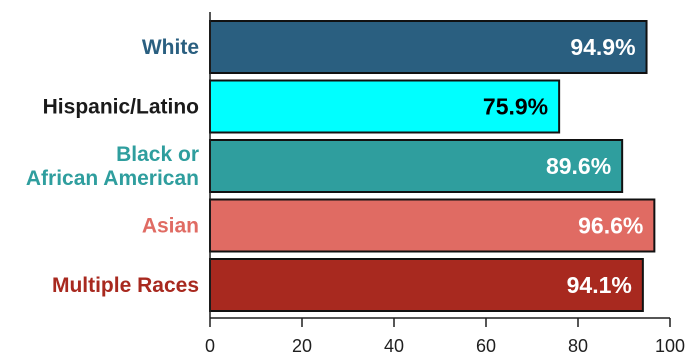 The width and height of the screenshot is (692, 363). Describe the element at coordinates (210, 346) in the screenshot. I see `x-tick-label: 0` at that location.